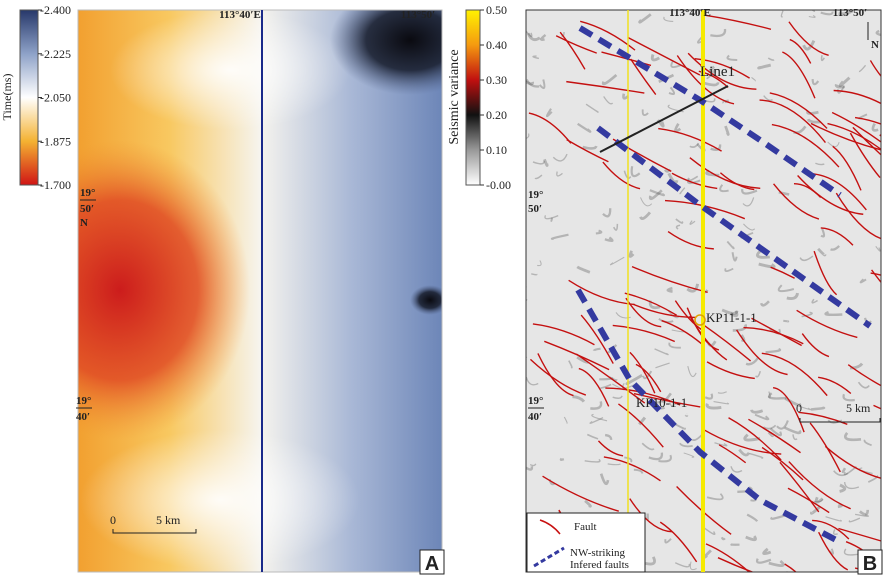 This screenshot has height=578, width=886. I want to click on scale-end: 5 km, so click(858, 408).